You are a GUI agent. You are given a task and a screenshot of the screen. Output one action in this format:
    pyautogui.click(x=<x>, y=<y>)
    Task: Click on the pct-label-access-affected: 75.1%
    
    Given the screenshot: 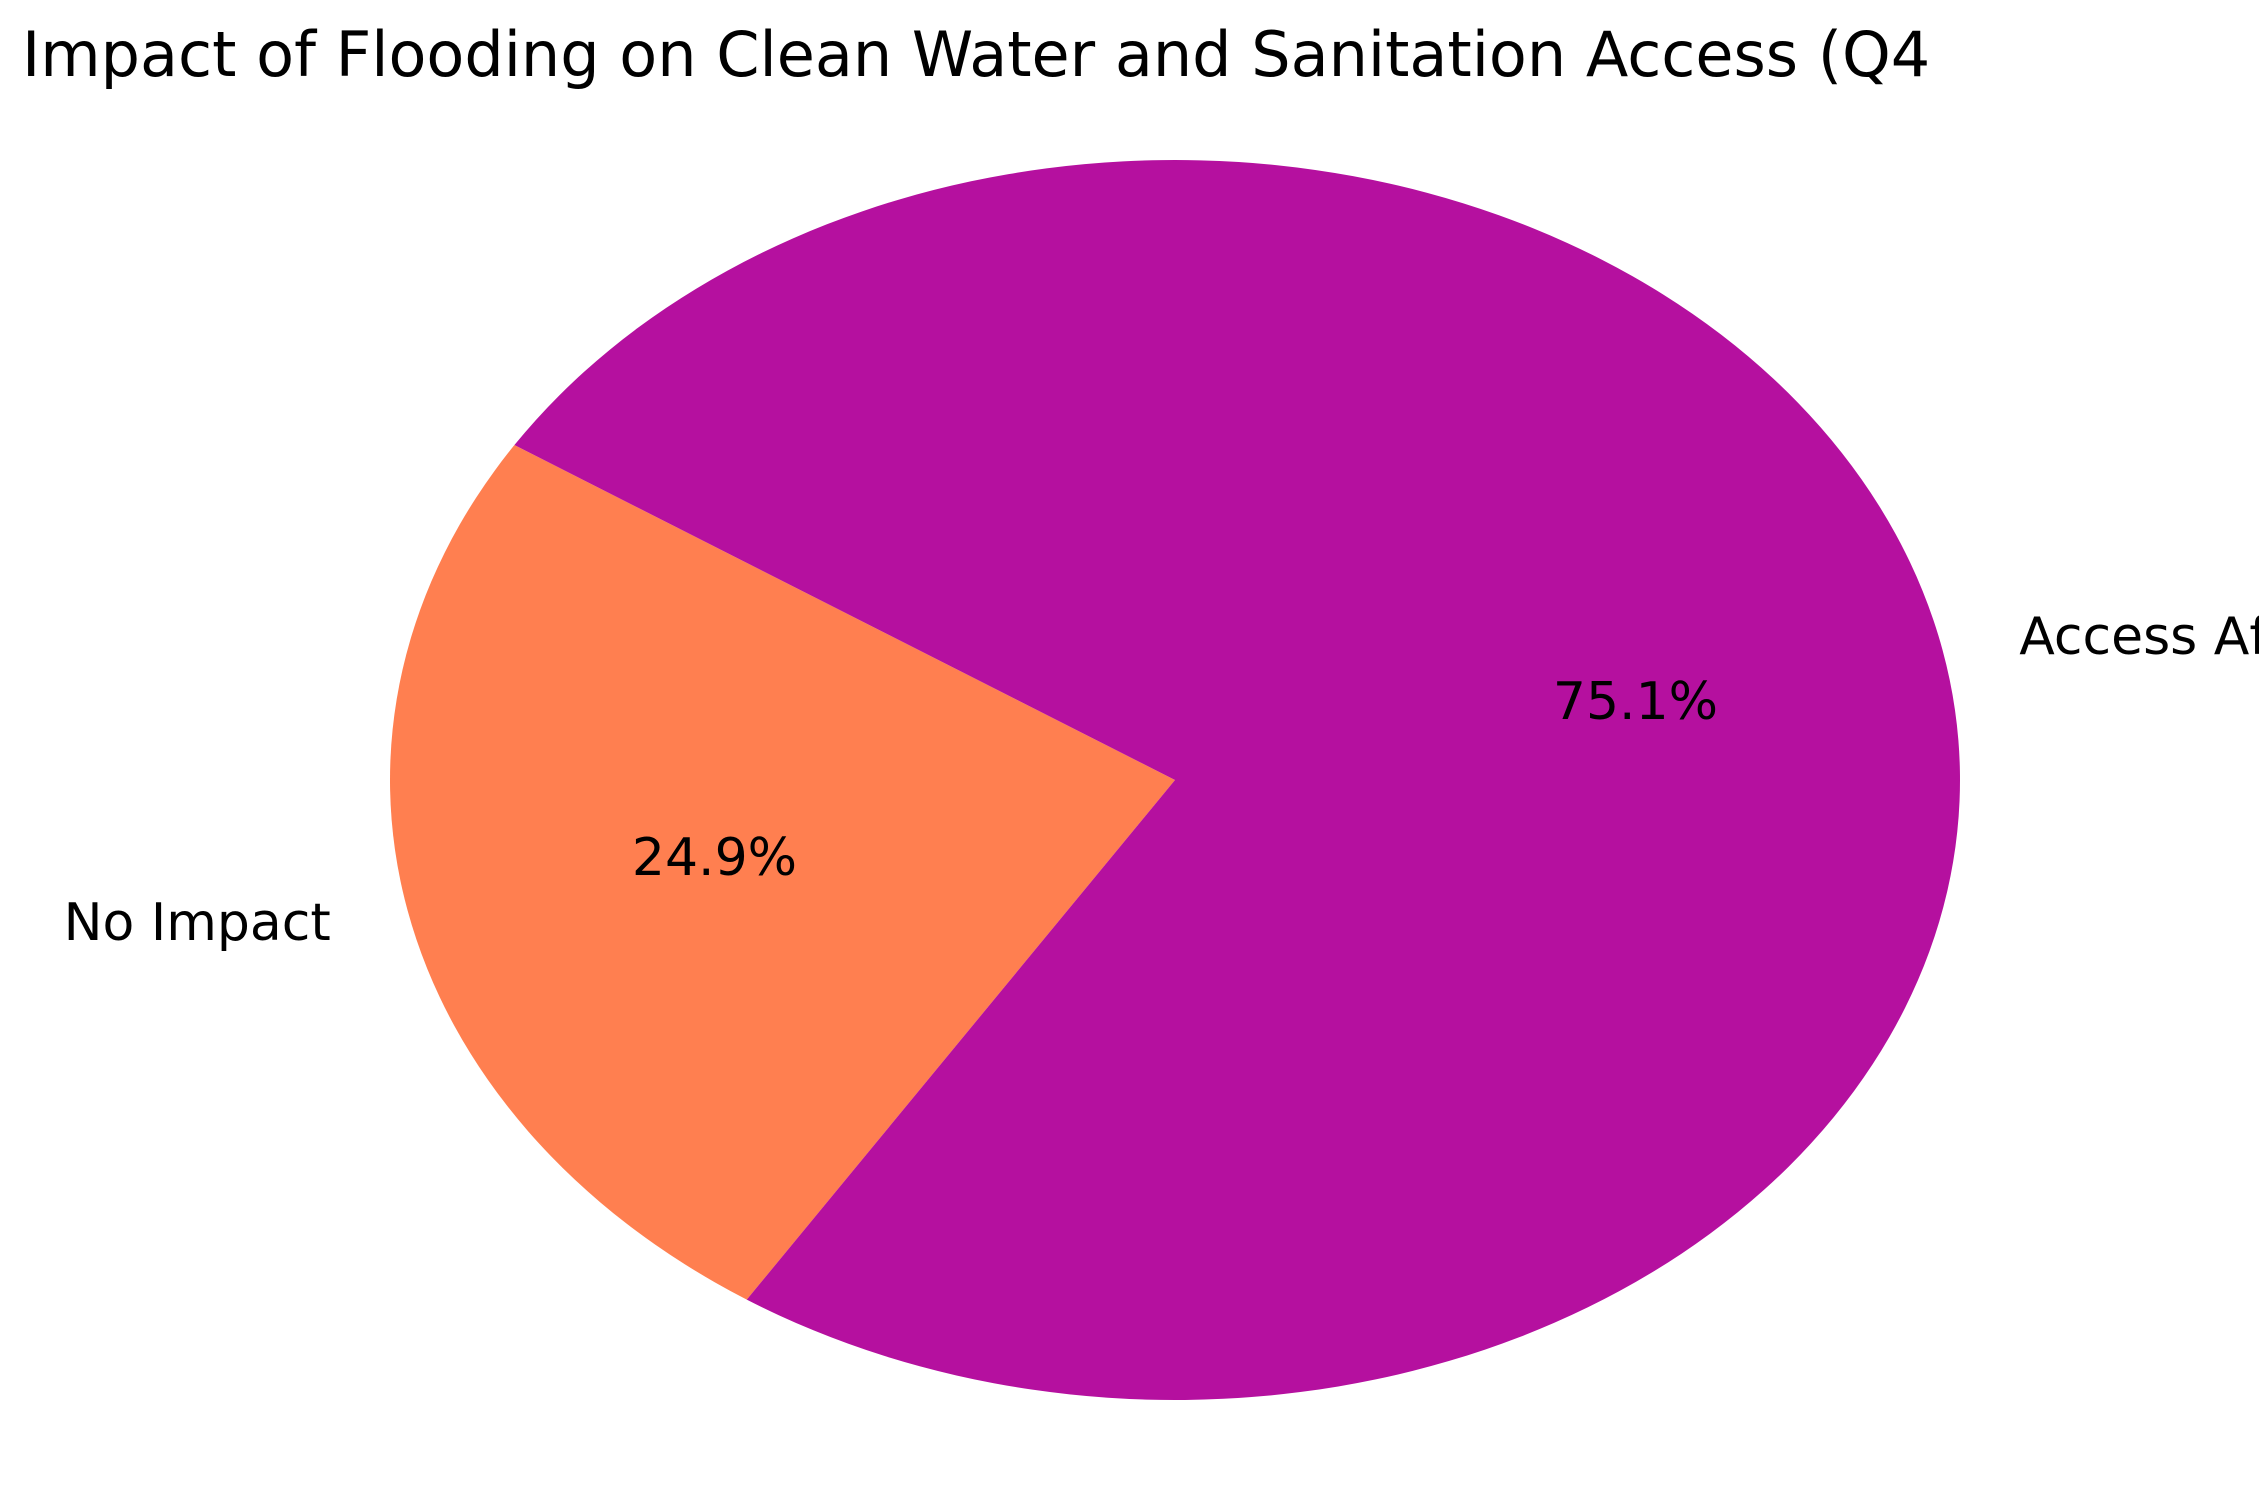 What is the action you would take?
    pyautogui.click(x=1635, y=702)
    